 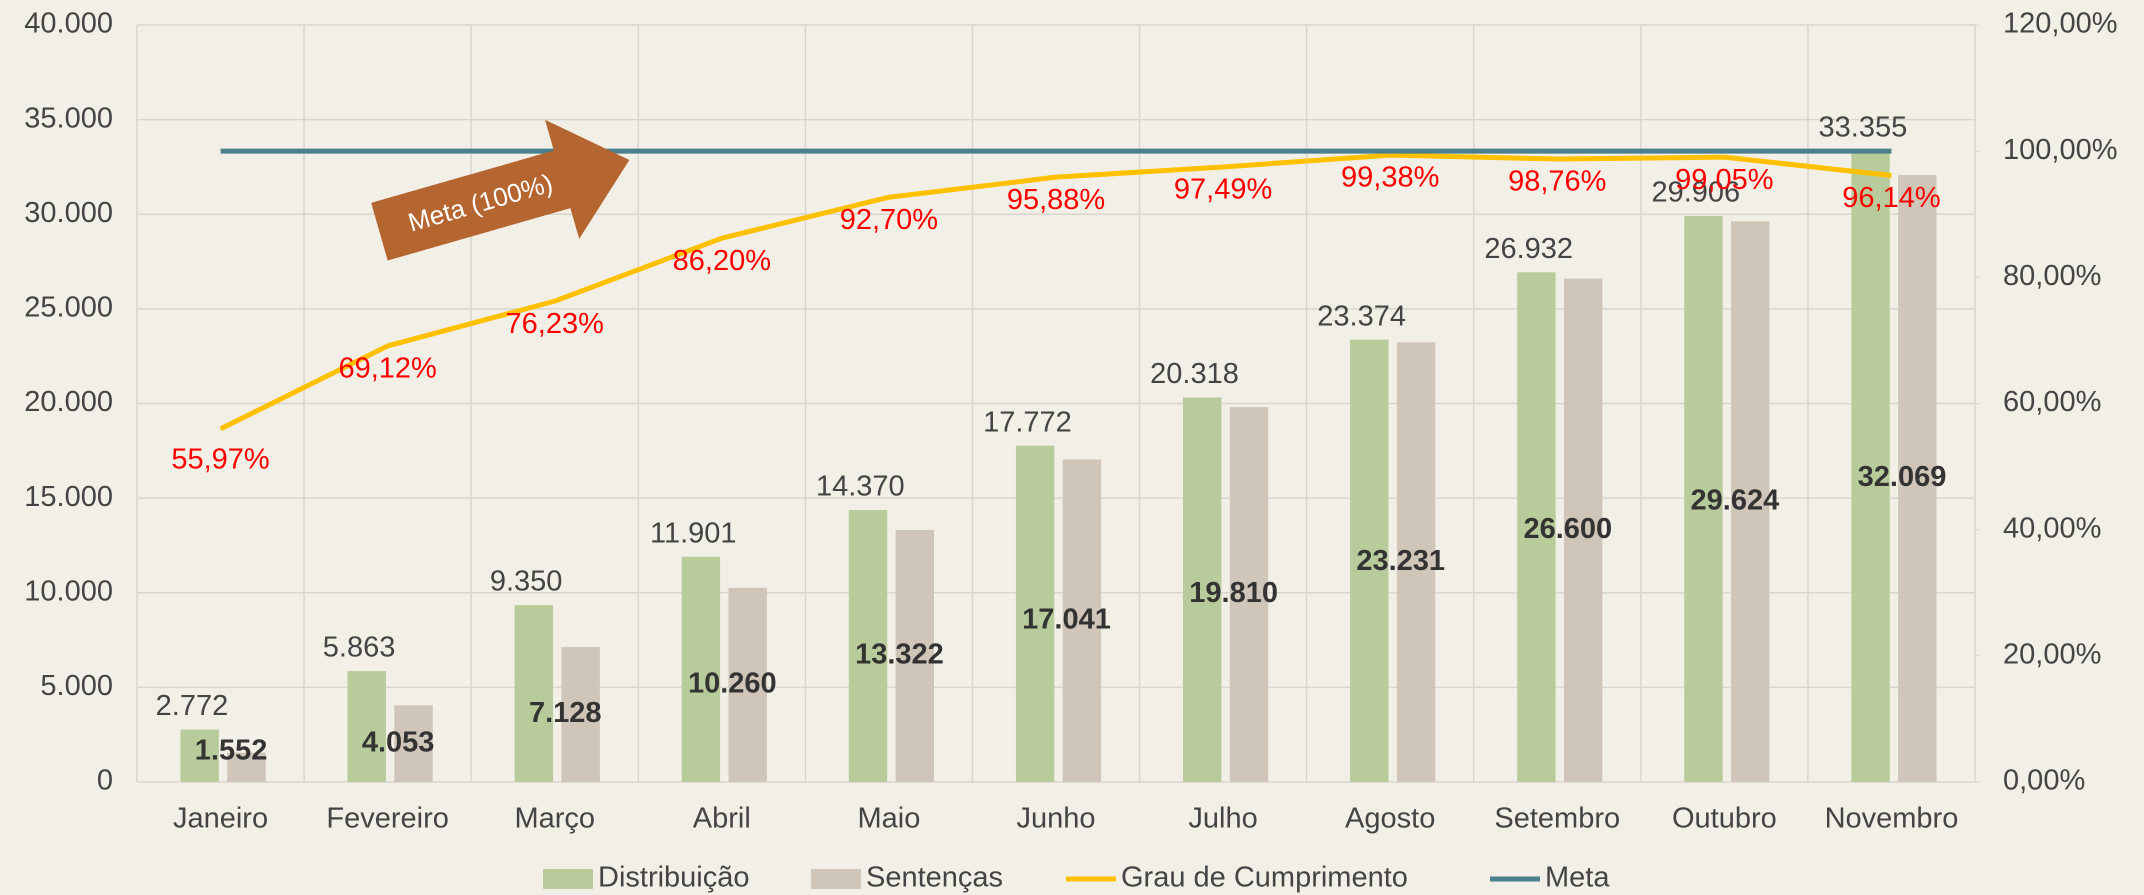 I want to click on bar-label: 5.863, so click(x=359, y=648).